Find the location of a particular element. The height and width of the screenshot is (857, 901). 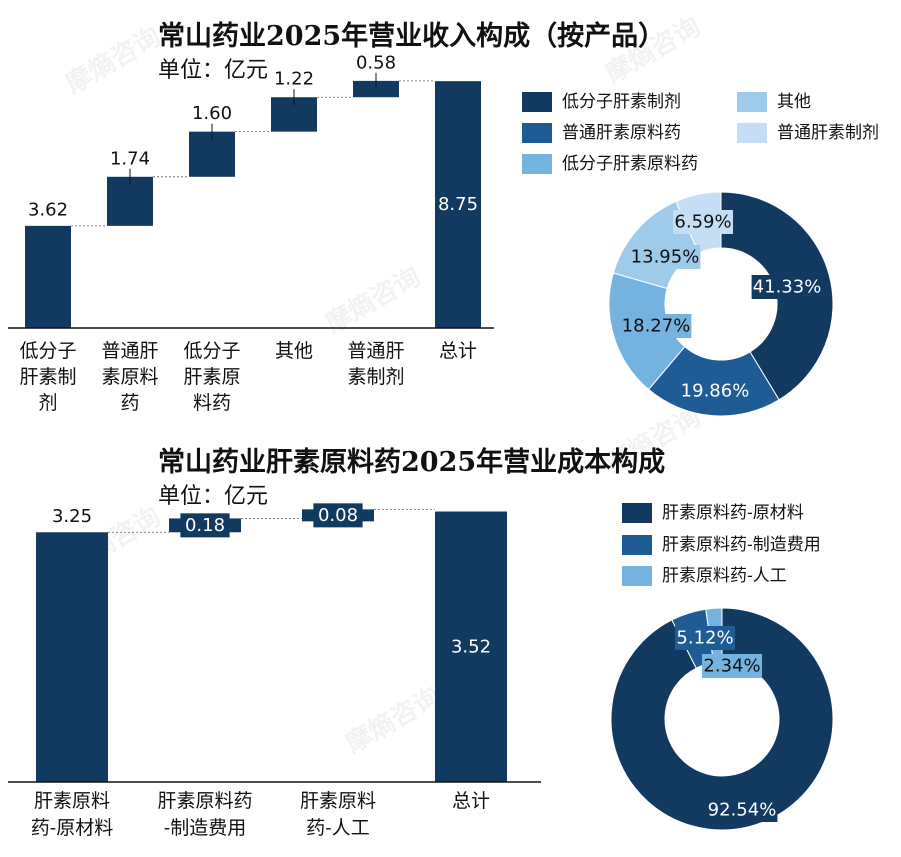

revenue-waterfall-category-label: 料药 is located at coordinates (212, 403).